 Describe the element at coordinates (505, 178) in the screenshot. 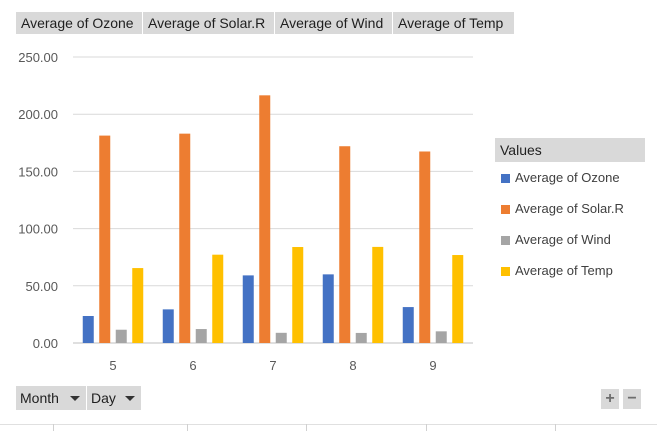

I see `legend-swatch-ozone` at that location.